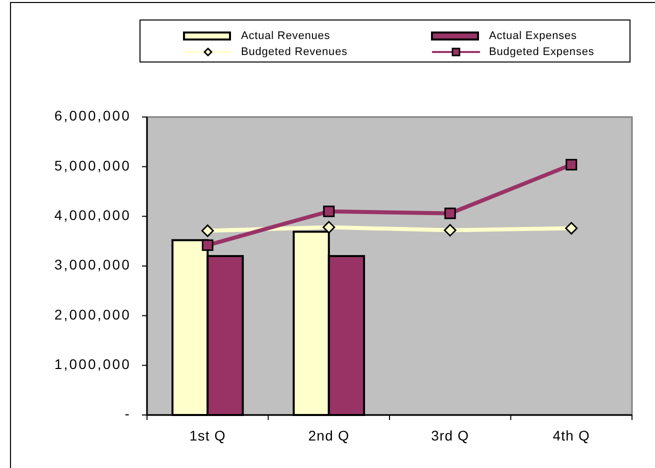  What do you see at coordinates (92, 264) in the screenshot?
I see `y-tick-label: 3,000,000` at bounding box center [92, 264].